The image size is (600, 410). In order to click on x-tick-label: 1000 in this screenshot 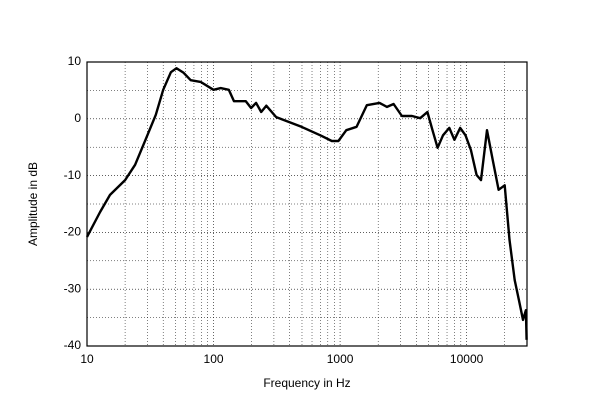, I will do `click(340, 359)`.